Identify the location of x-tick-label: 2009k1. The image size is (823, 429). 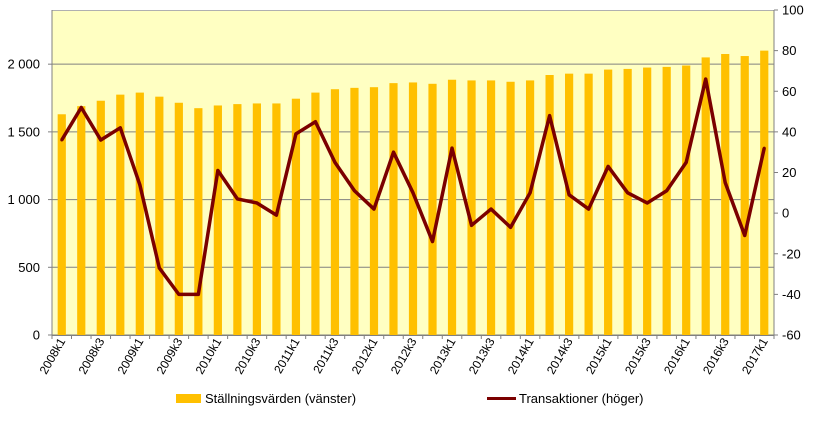
(131, 355).